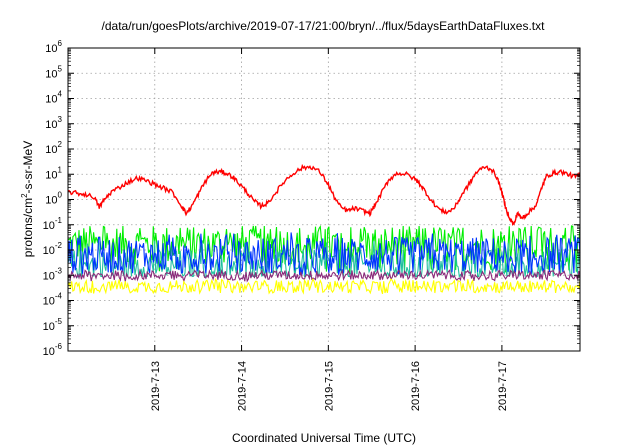 The image size is (640, 448). Describe the element at coordinates (156, 386) in the screenshot. I see `x-tick-label: 2019-7-13` at that location.